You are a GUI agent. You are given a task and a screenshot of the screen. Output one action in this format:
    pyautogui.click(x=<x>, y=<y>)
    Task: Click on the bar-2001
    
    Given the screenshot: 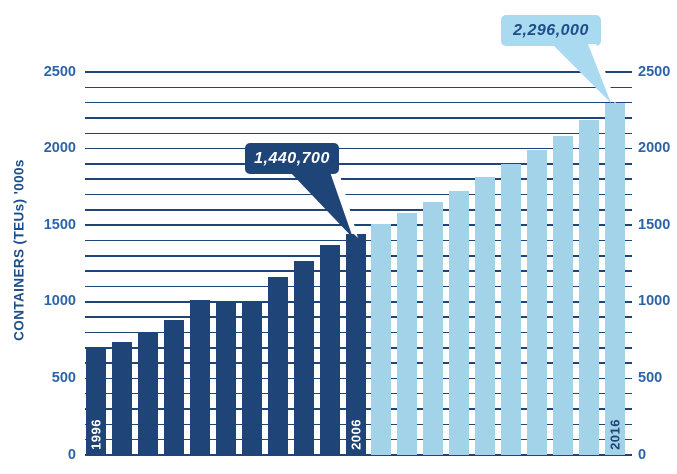 What is the action you would take?
    pyautogui.click(x=225, y=379)
    